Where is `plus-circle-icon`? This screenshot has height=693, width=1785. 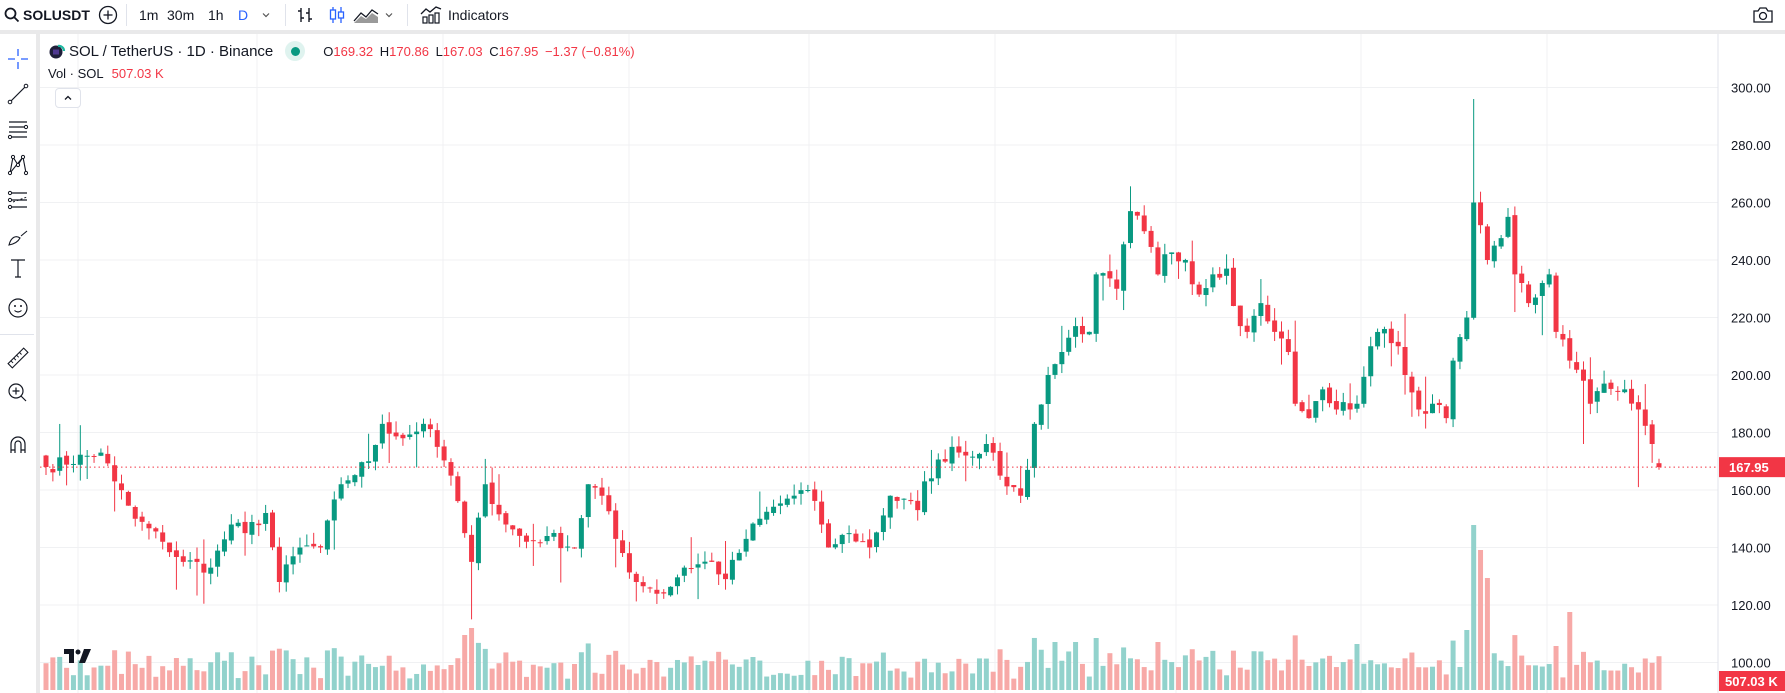 plus-circle-icon is located at coordinates (108, 15).